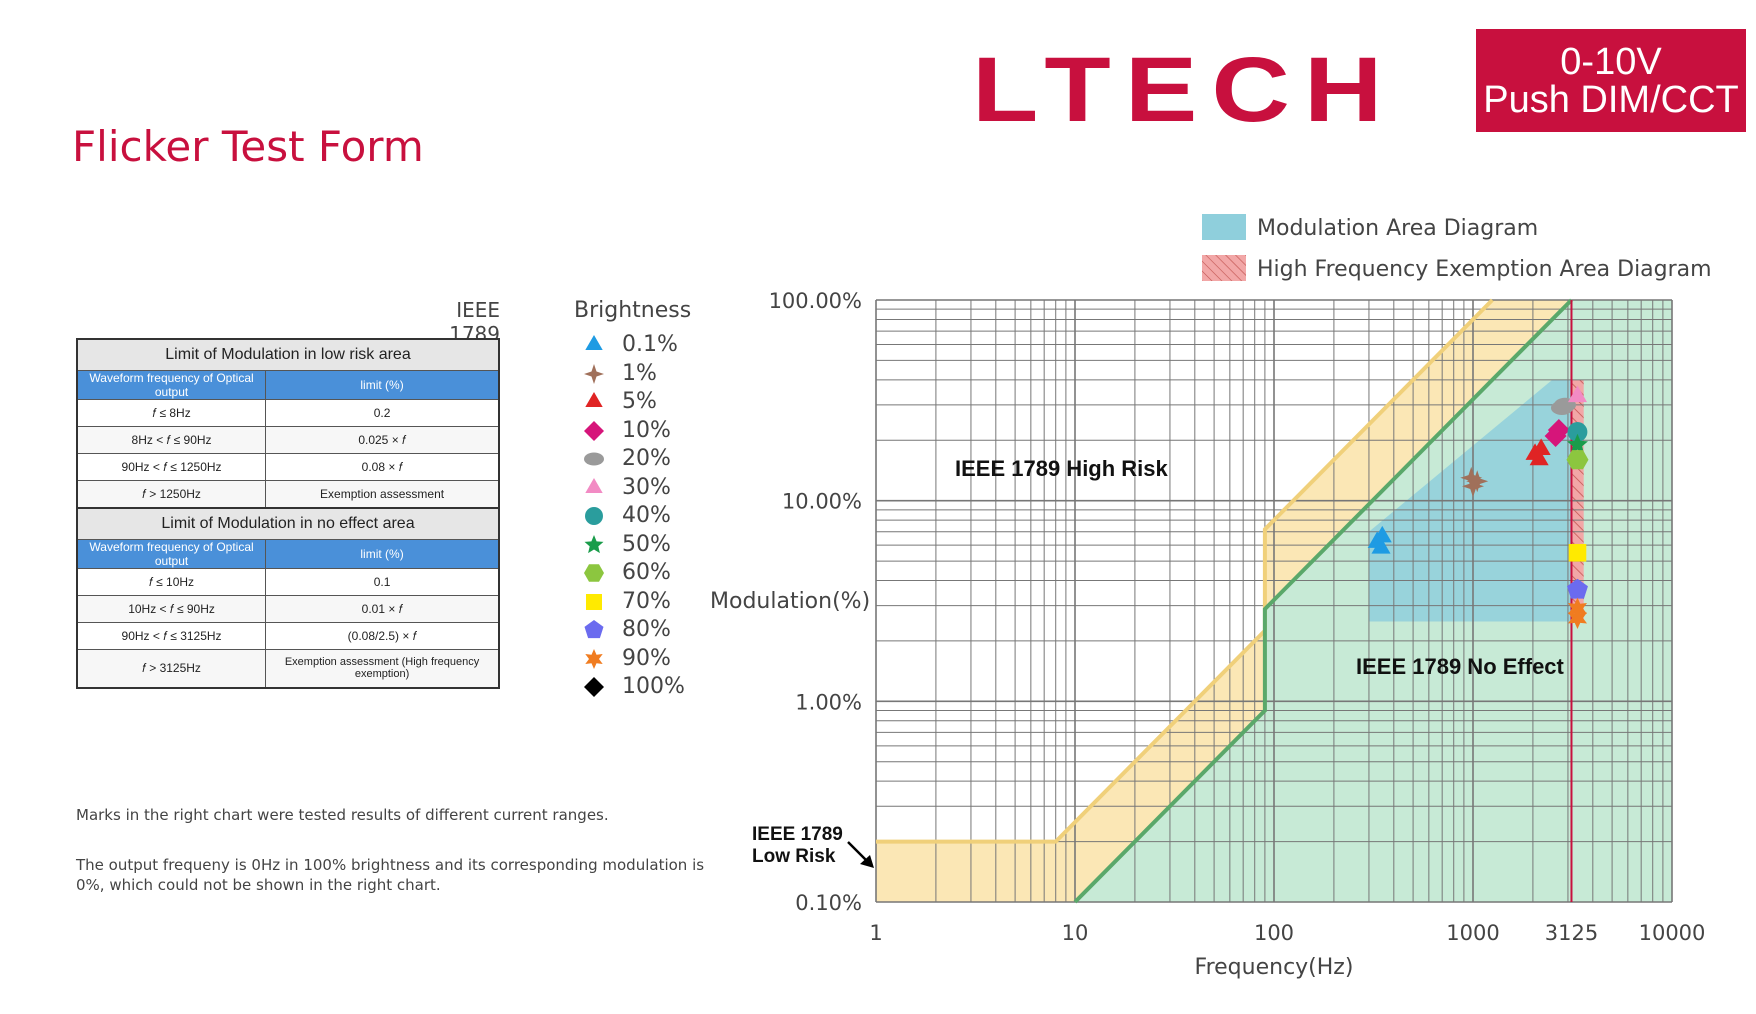 The image size is (1756, 1014). What do you see at coordinates (828, 702) in the screenshot?
I see `y-tick-label: 1.00%` at bounding box center [828, 702].